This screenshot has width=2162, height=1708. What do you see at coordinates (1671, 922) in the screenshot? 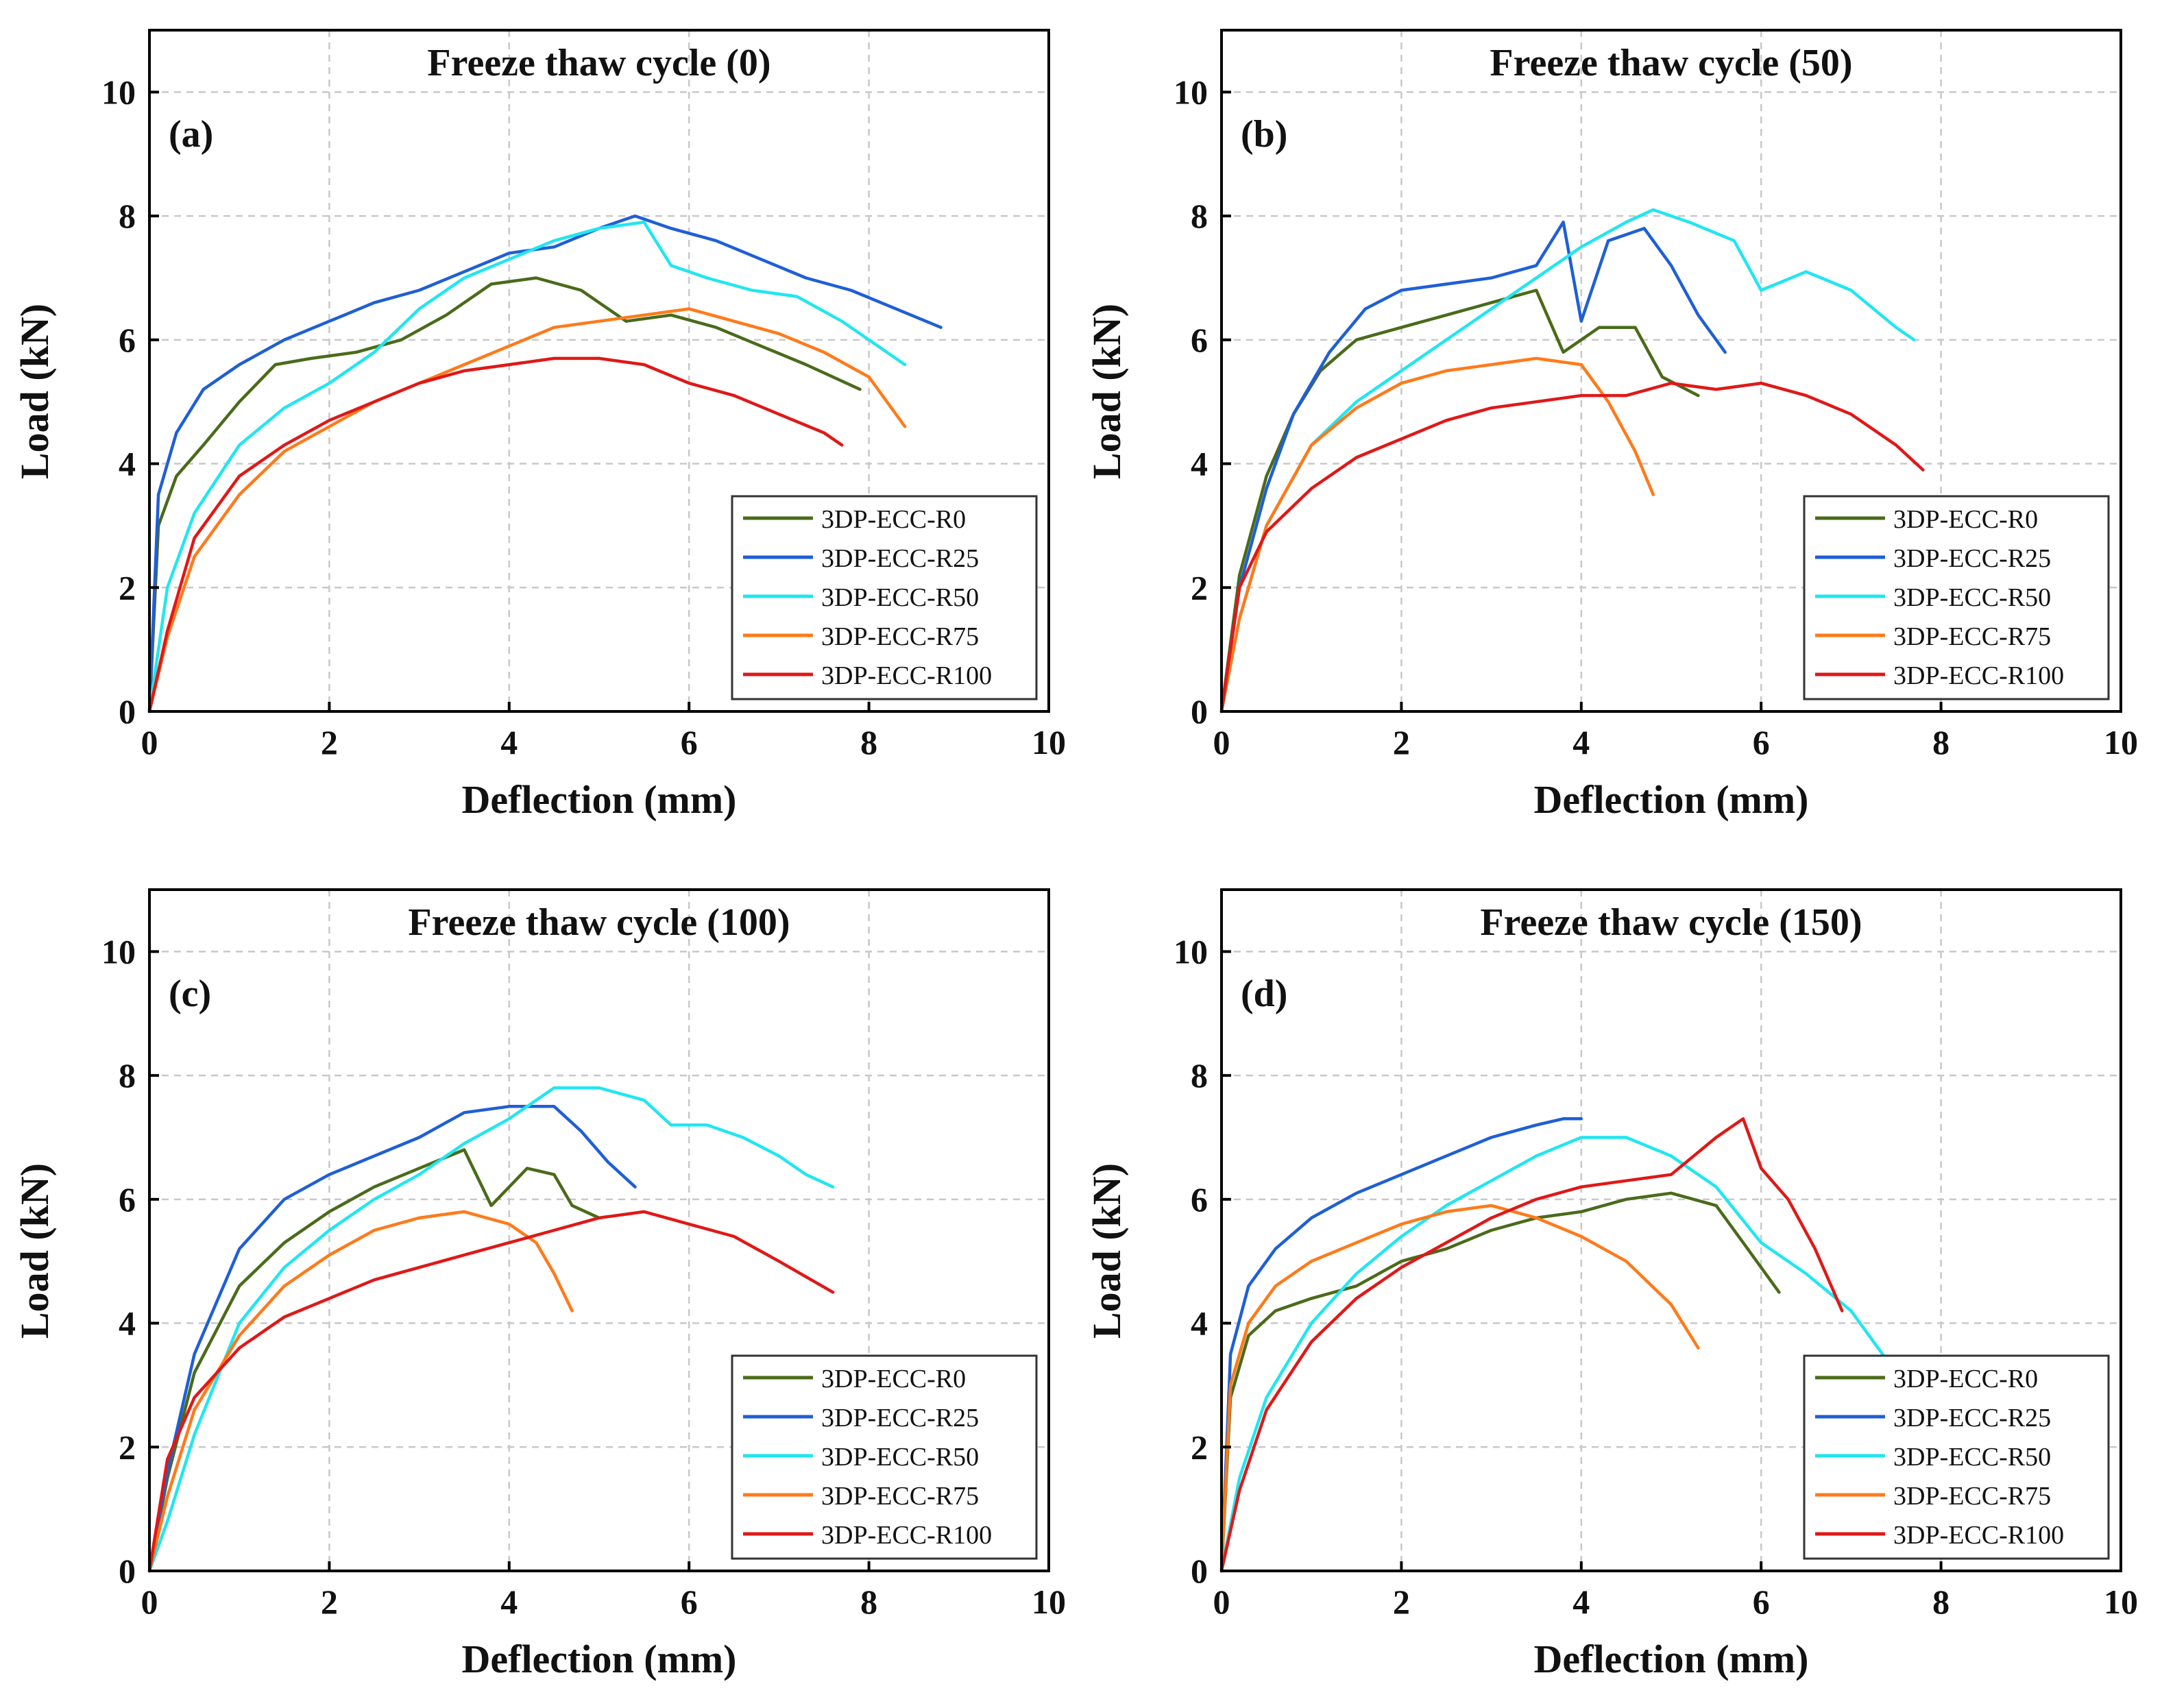
I see `chart-title: Freeze thaw cycle (150)` at bounding box center [1671, 922].